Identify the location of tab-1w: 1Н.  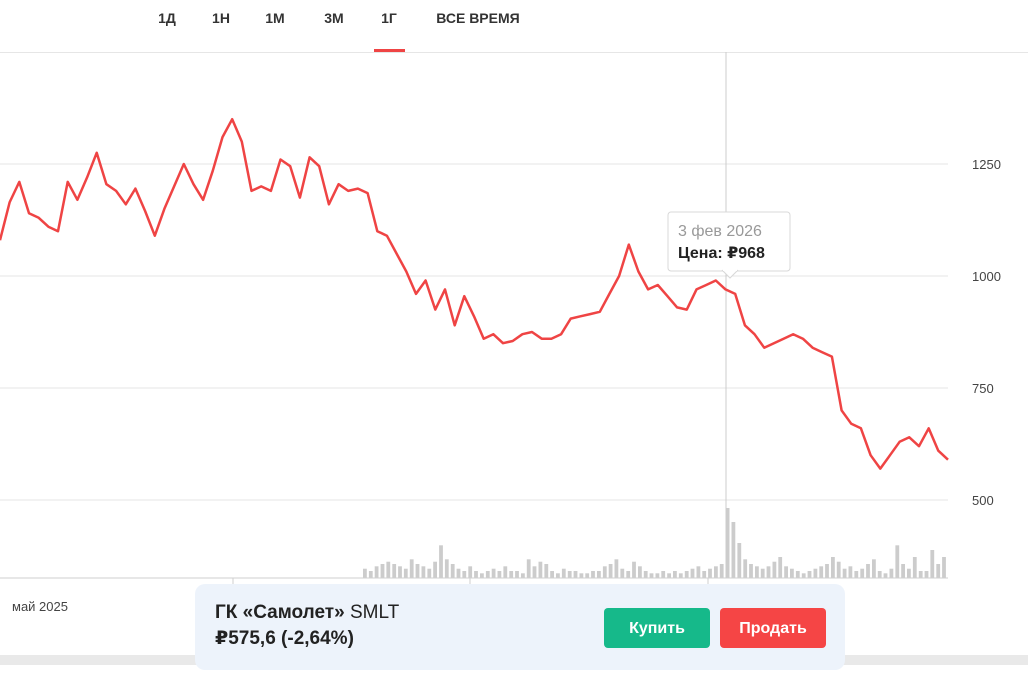
(221, 18).